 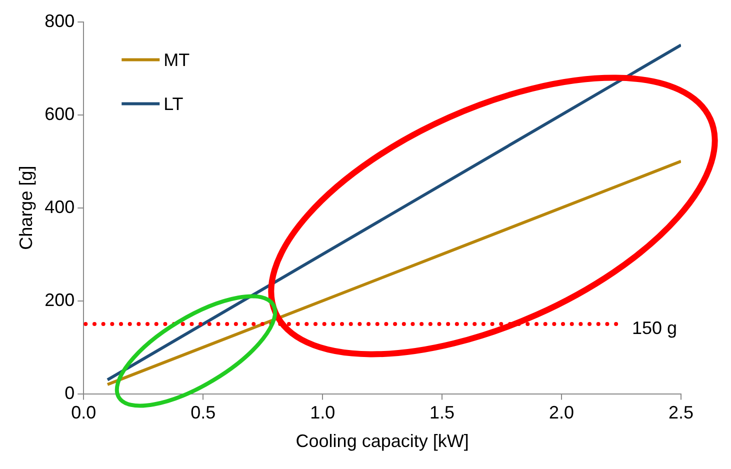 I want to click on x-tick-label: 2.0, so click(x=561, y=412).